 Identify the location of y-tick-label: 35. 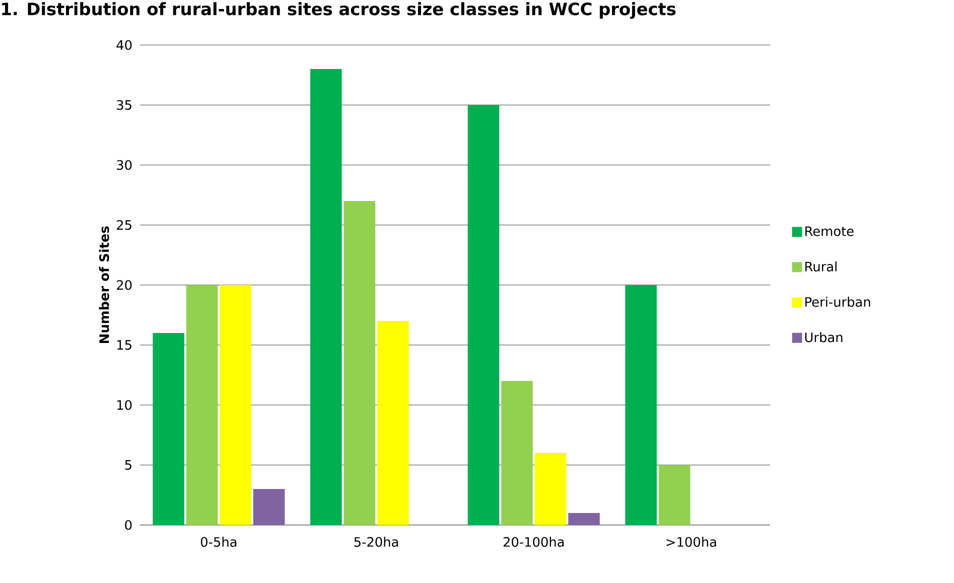
(124, 105).